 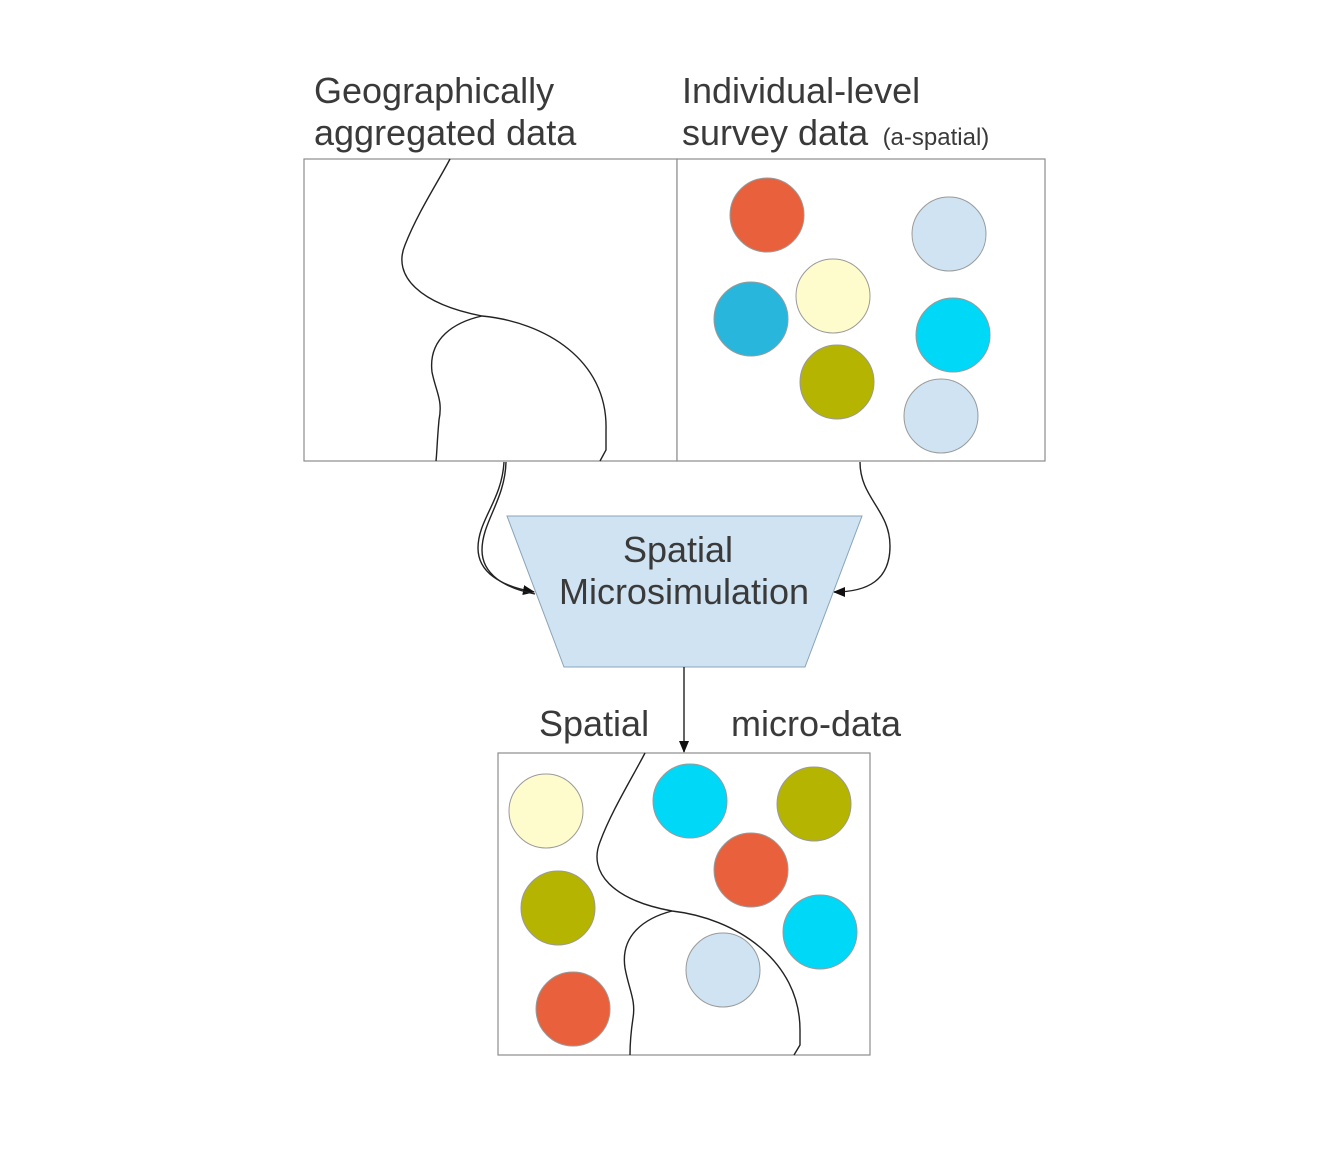 I want to click on survey-data-title-line1: Individual-level, so click(x=801, y=90).